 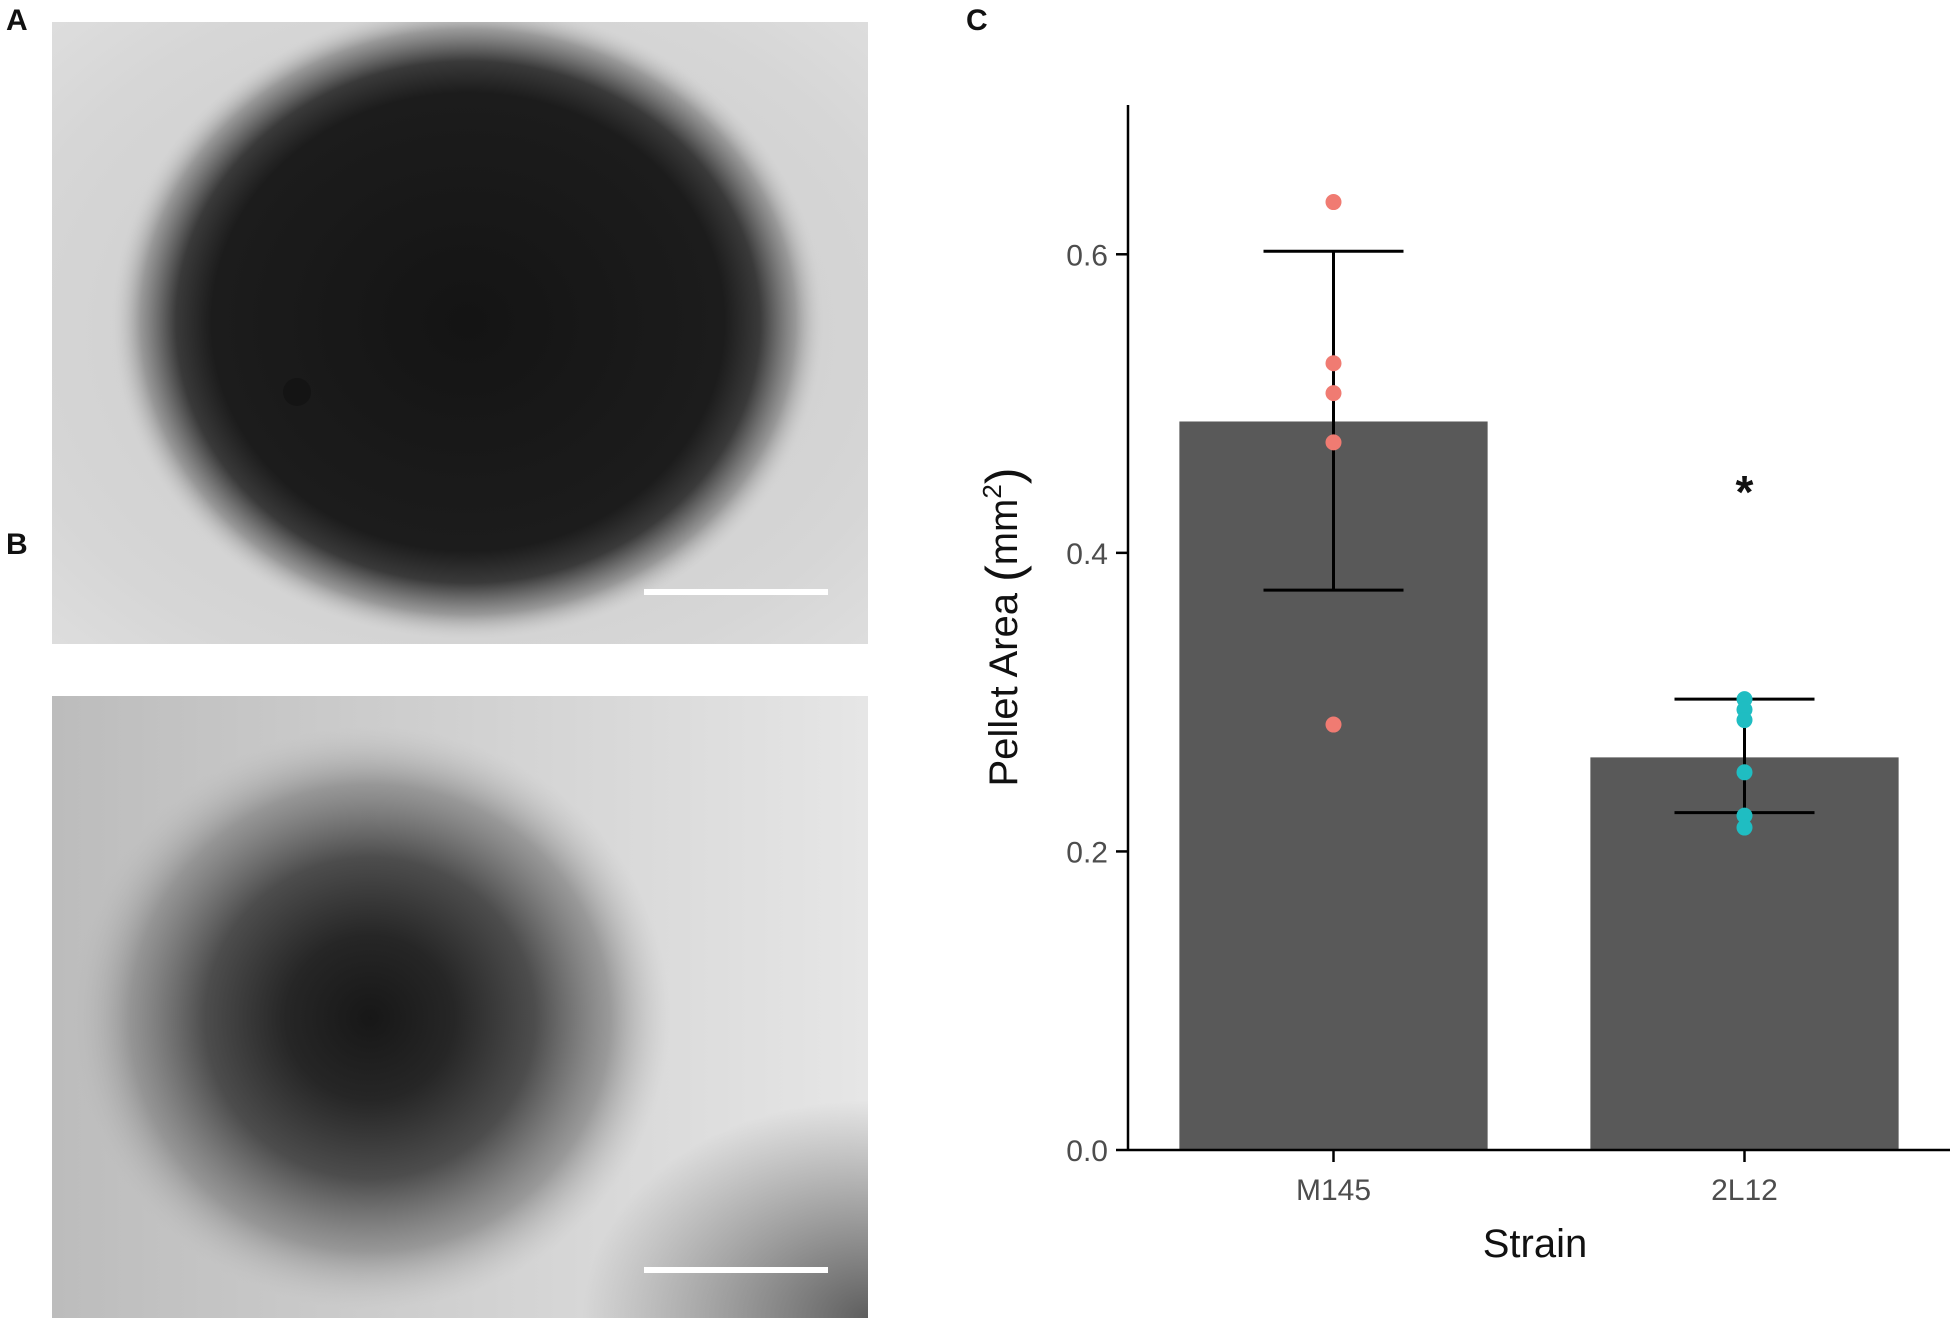 I want to click on pellet-b, so click(x=370, y=1018).